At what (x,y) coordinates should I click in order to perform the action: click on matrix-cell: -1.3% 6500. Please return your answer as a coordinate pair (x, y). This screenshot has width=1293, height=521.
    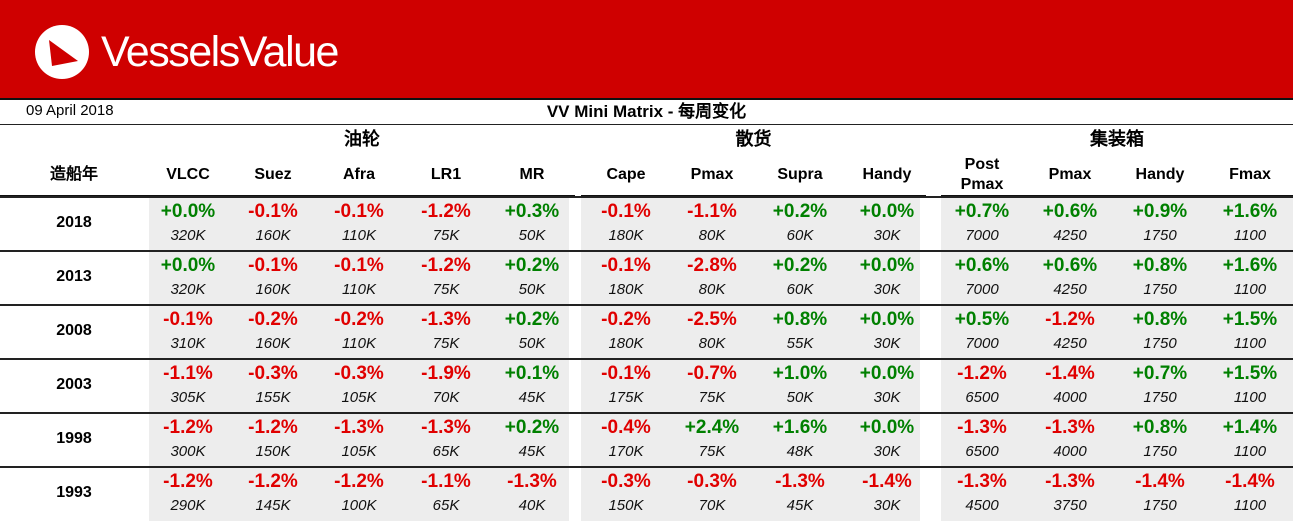
    Looking at the image, I should click on (982, 440).